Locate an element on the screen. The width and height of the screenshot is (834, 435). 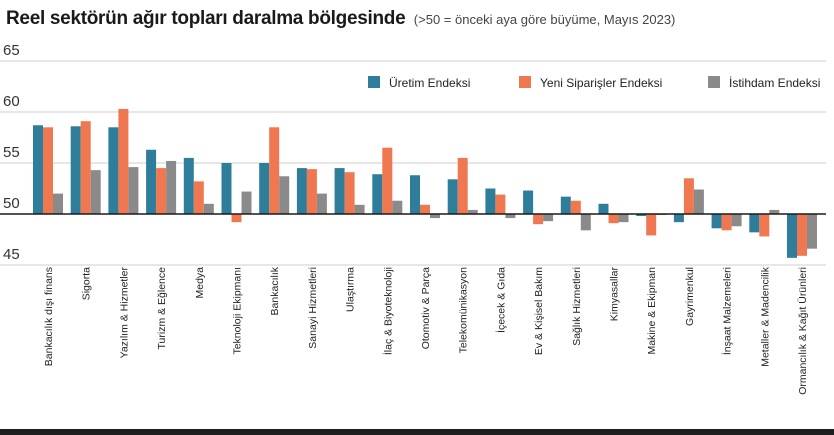
x-tick-label: Sağlık Hizmetleri is located at coordinates (577, 306).